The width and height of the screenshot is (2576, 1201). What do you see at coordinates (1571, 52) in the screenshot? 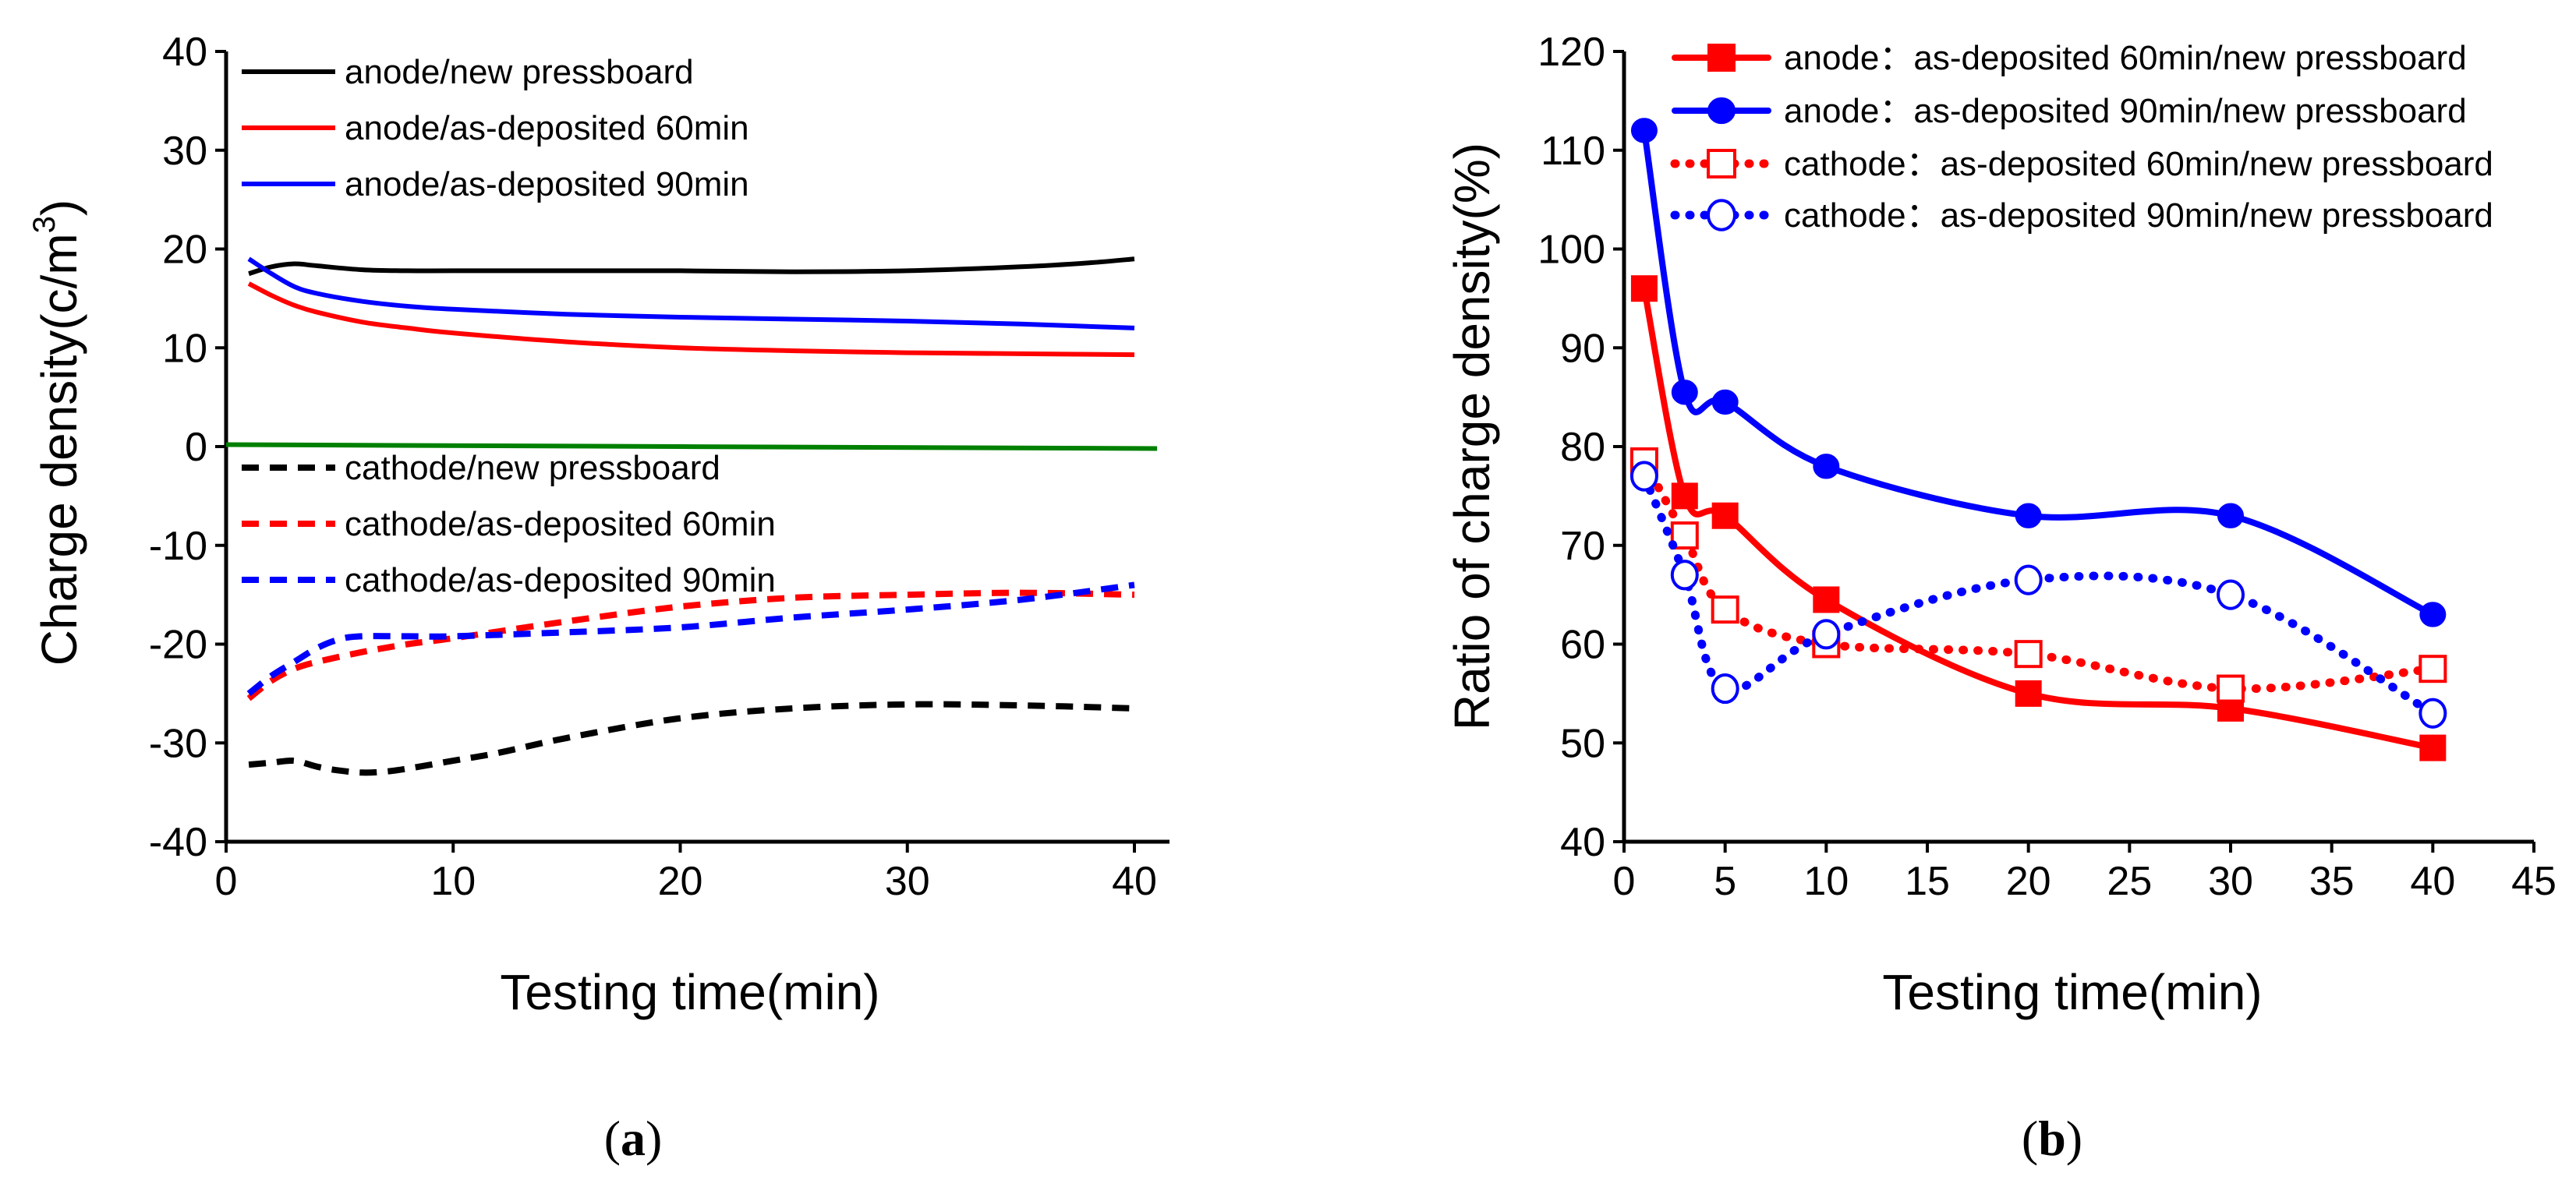
I see `y-tick-label: 120` at bounding box center [1571, 52].